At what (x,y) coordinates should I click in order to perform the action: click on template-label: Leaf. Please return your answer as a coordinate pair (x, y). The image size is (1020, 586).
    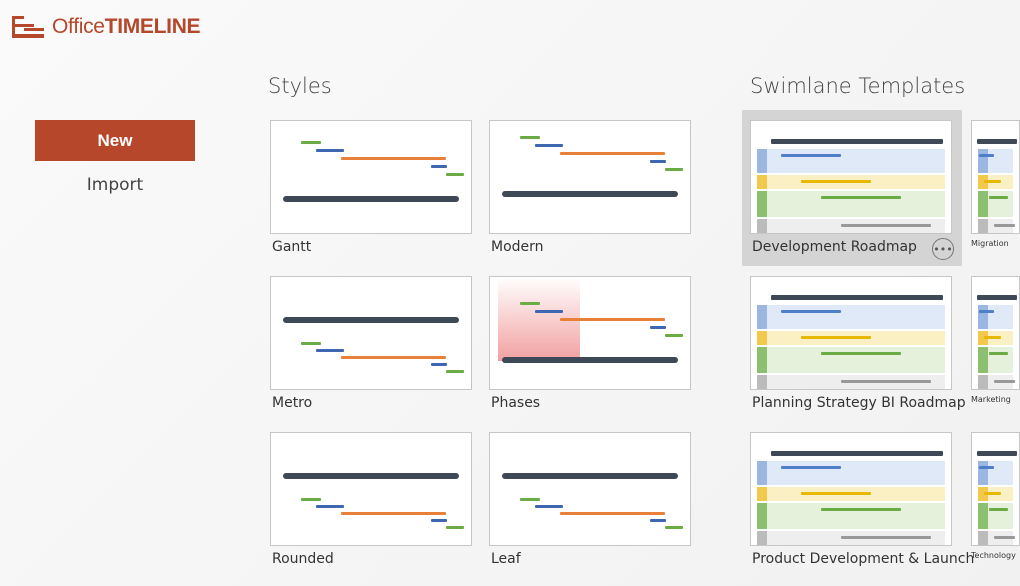
    Looking at the image, I should click on (506, 559).